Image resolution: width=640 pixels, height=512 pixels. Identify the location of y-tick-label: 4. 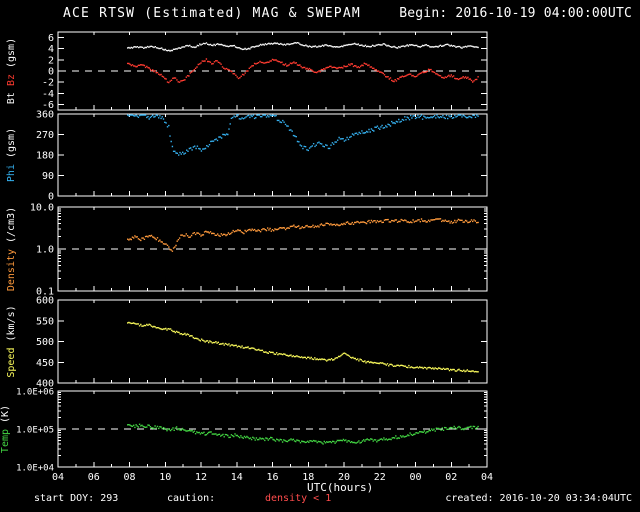
(51, 49).